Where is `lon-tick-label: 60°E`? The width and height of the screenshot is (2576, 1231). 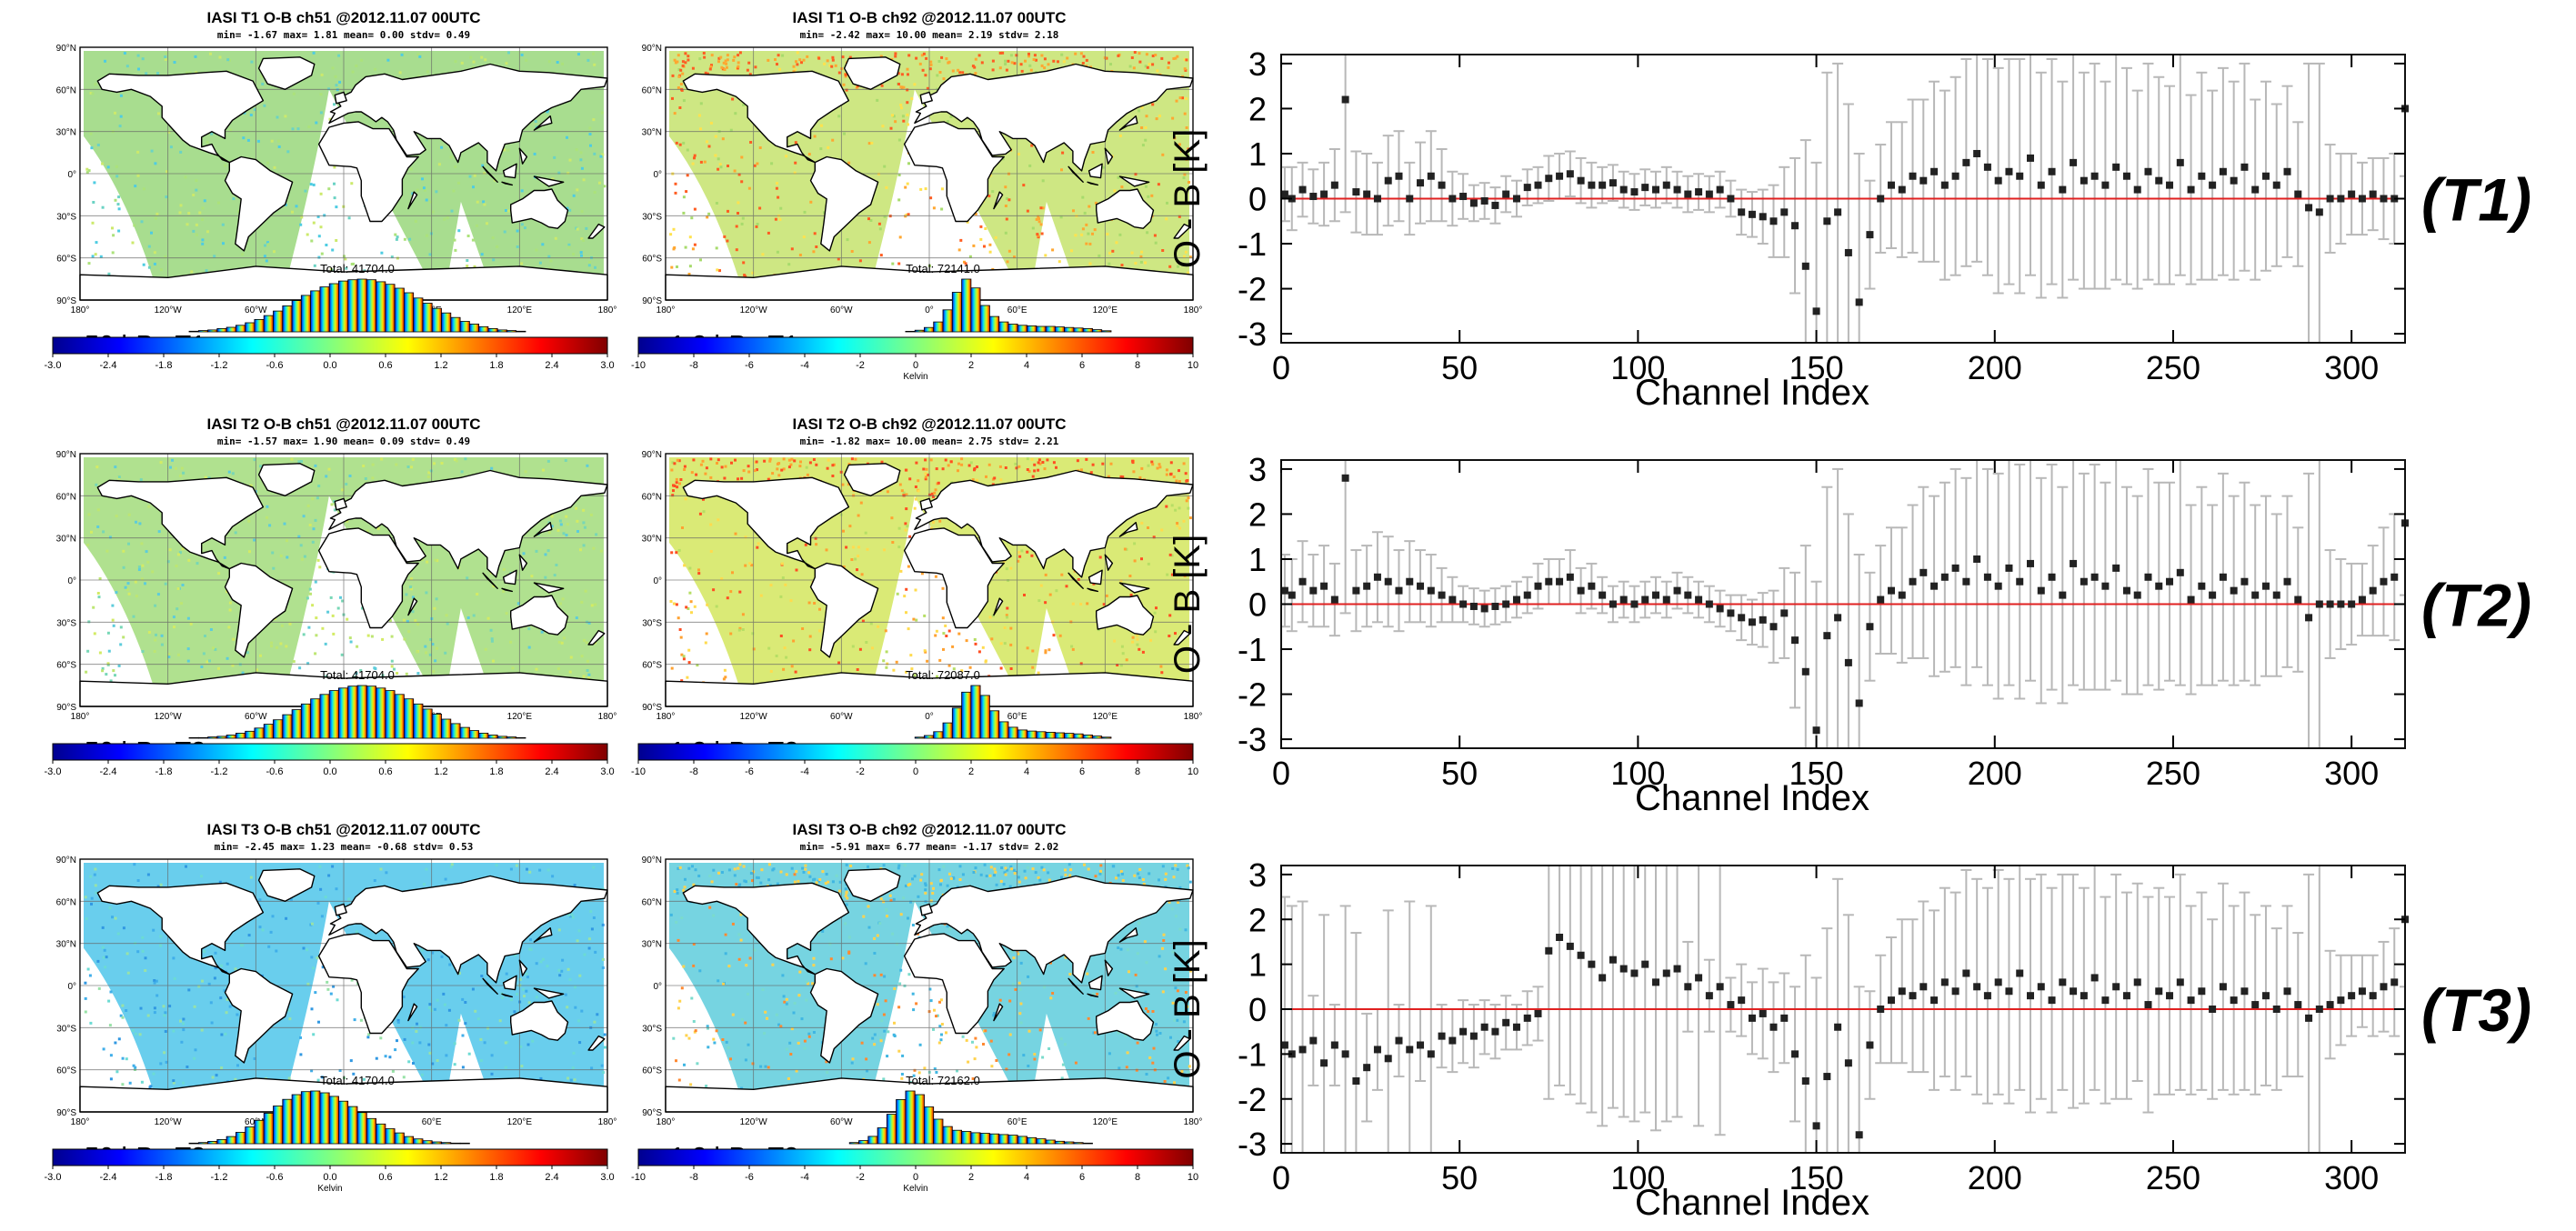 lon-tick-label: 60°E is located at coordinates (1017, 717).